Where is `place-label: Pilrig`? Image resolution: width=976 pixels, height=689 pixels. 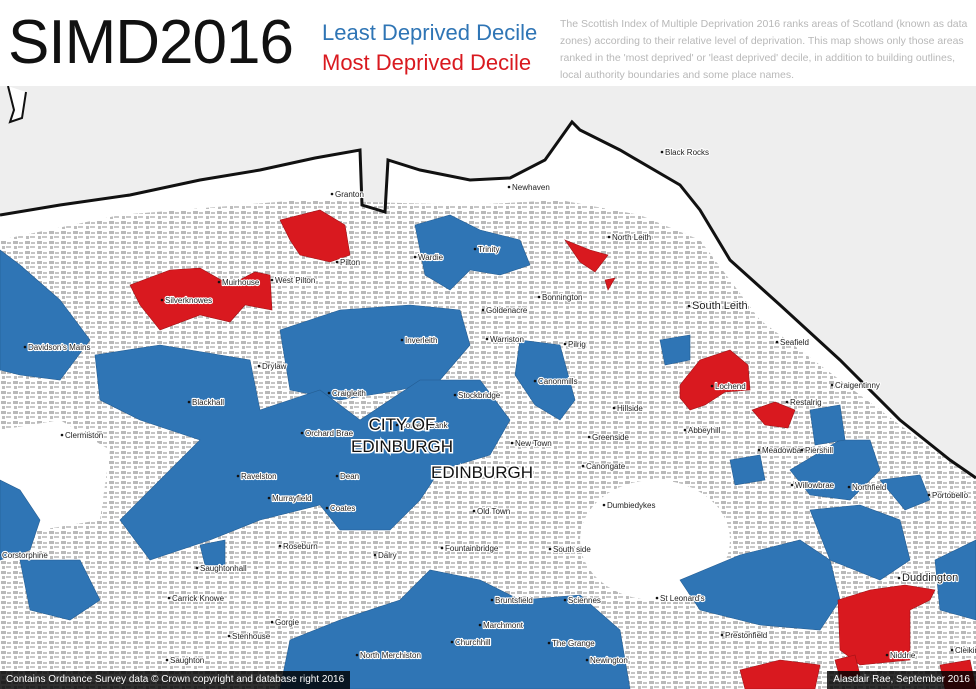
place-label: Pilrig is located at coordinates (577, 344).